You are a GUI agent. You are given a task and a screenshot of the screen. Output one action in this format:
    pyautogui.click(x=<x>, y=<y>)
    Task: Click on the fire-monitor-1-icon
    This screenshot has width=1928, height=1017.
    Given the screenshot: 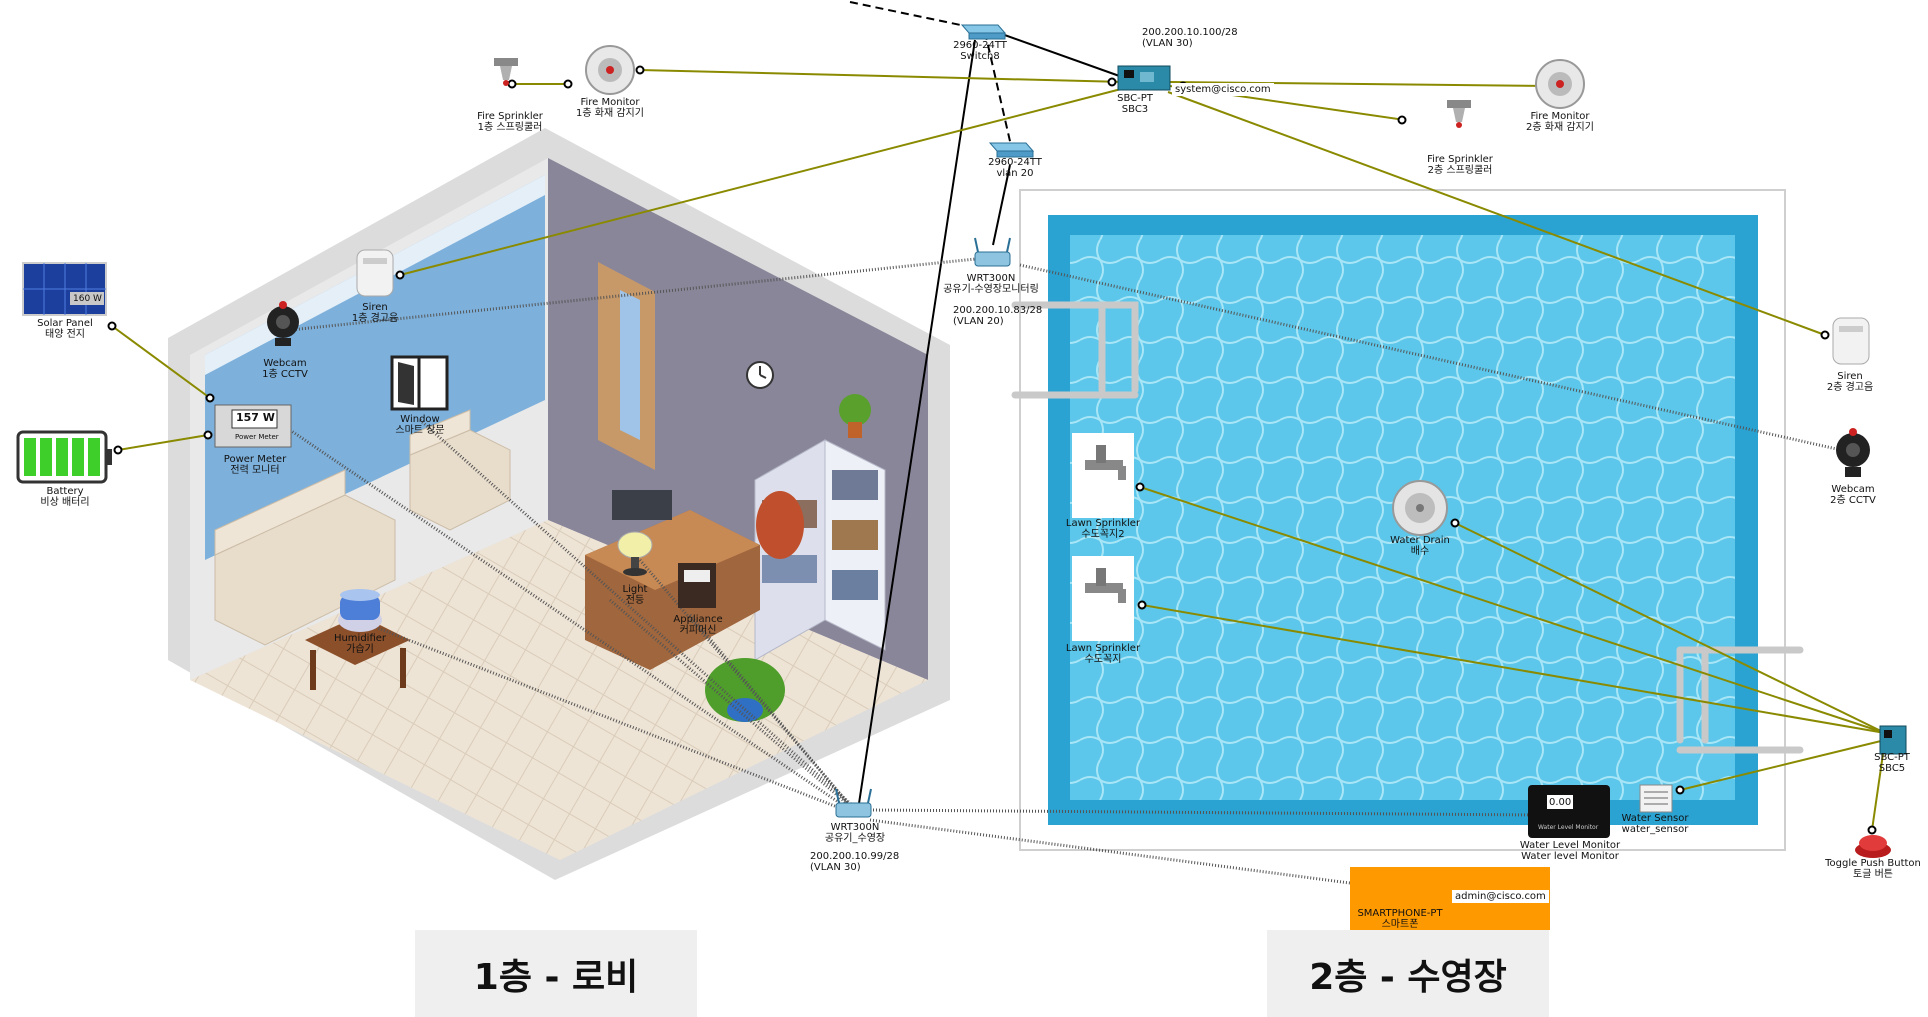 What is the action you would take?
    pyautogui.click(x=610, y=70)
    